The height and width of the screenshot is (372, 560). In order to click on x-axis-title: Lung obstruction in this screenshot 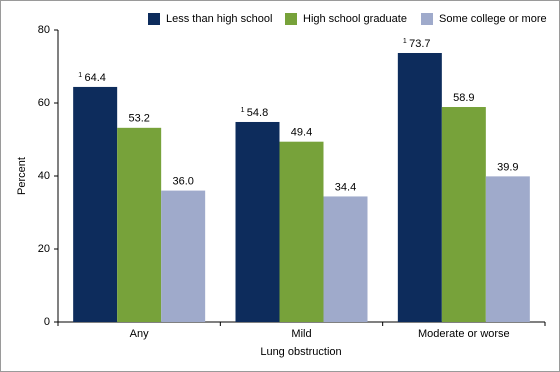, I will do `click(300, 352)`.